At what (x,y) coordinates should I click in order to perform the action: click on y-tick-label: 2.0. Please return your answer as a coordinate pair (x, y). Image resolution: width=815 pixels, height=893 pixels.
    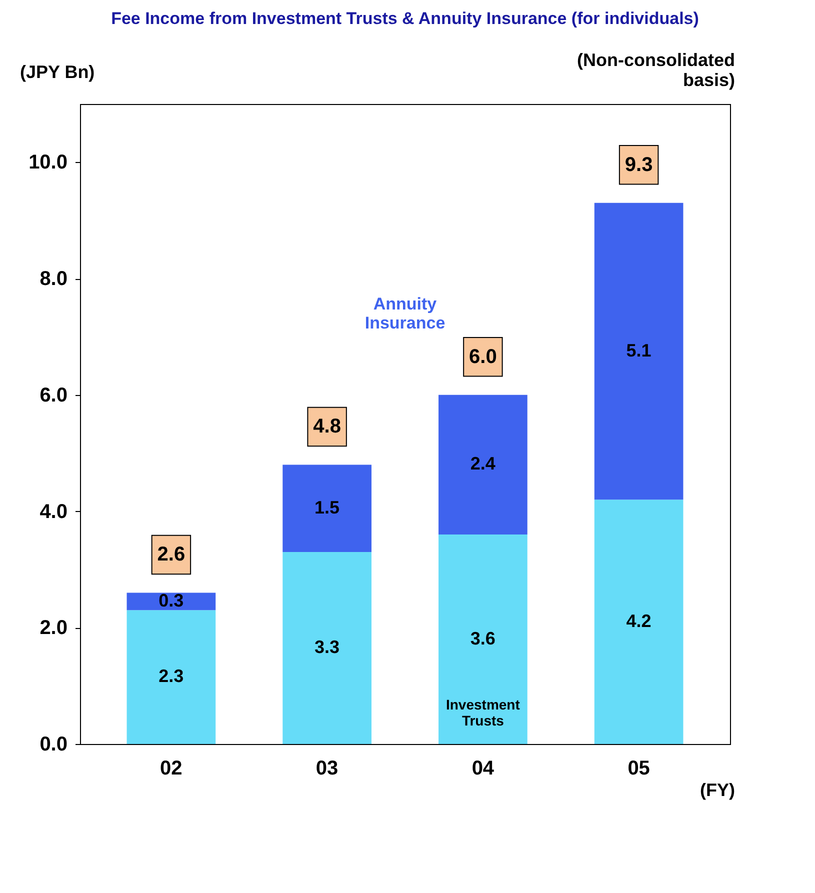
    Looking at the image, I should click on (54, 628).